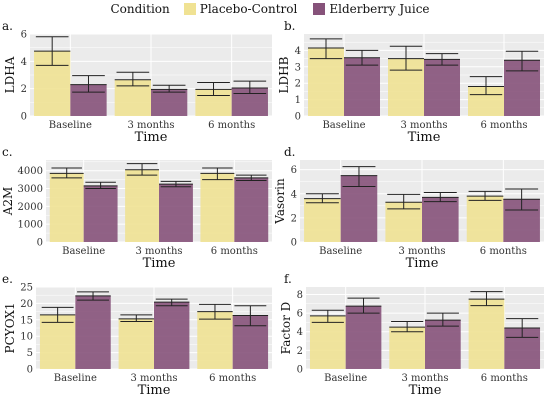 The width and height of the screenshot is (550, 400). I want to click on y-axis-title: Factor D, so click(286, 328).